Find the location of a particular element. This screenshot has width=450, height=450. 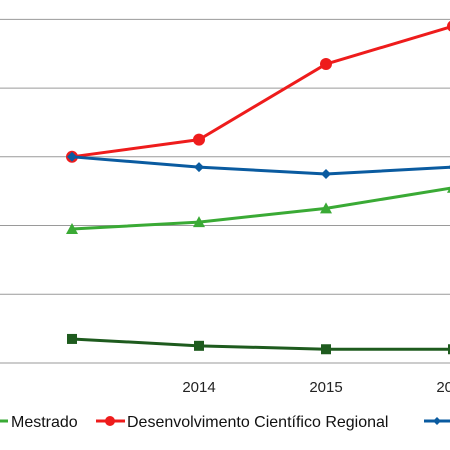

x-axis-ticks: 201420152016201 is located at coordinates (316, 387).